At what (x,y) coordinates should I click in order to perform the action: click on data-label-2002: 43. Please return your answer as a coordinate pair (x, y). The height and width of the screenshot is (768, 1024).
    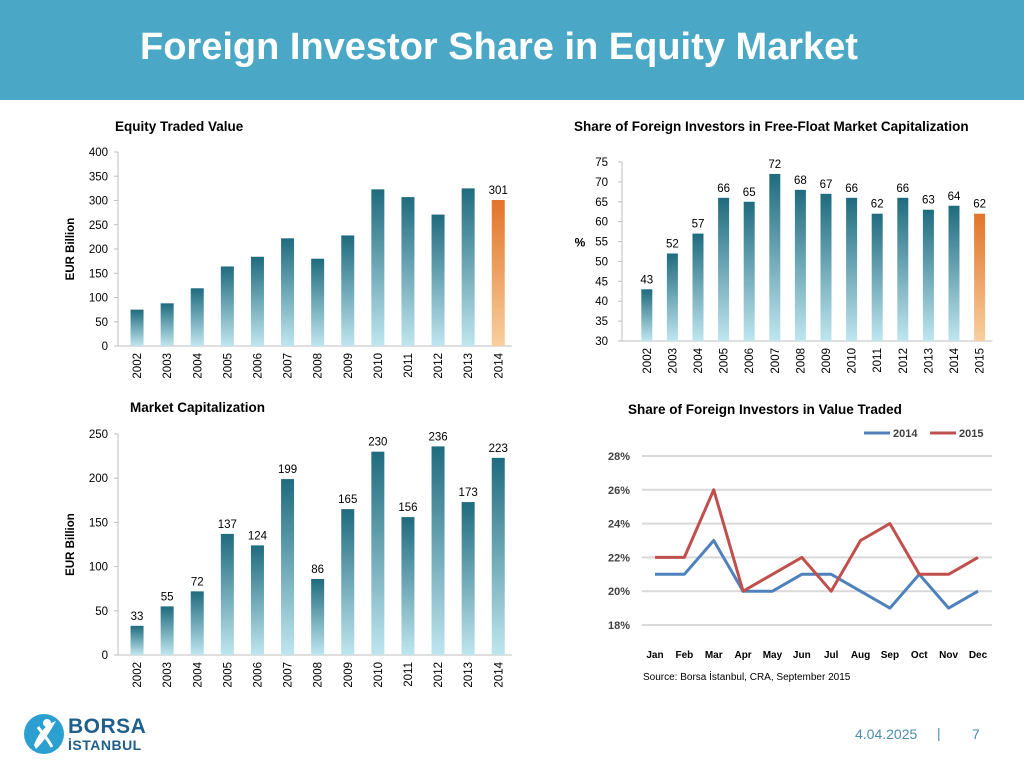
    Looking at the image, I should click on (646, 280).